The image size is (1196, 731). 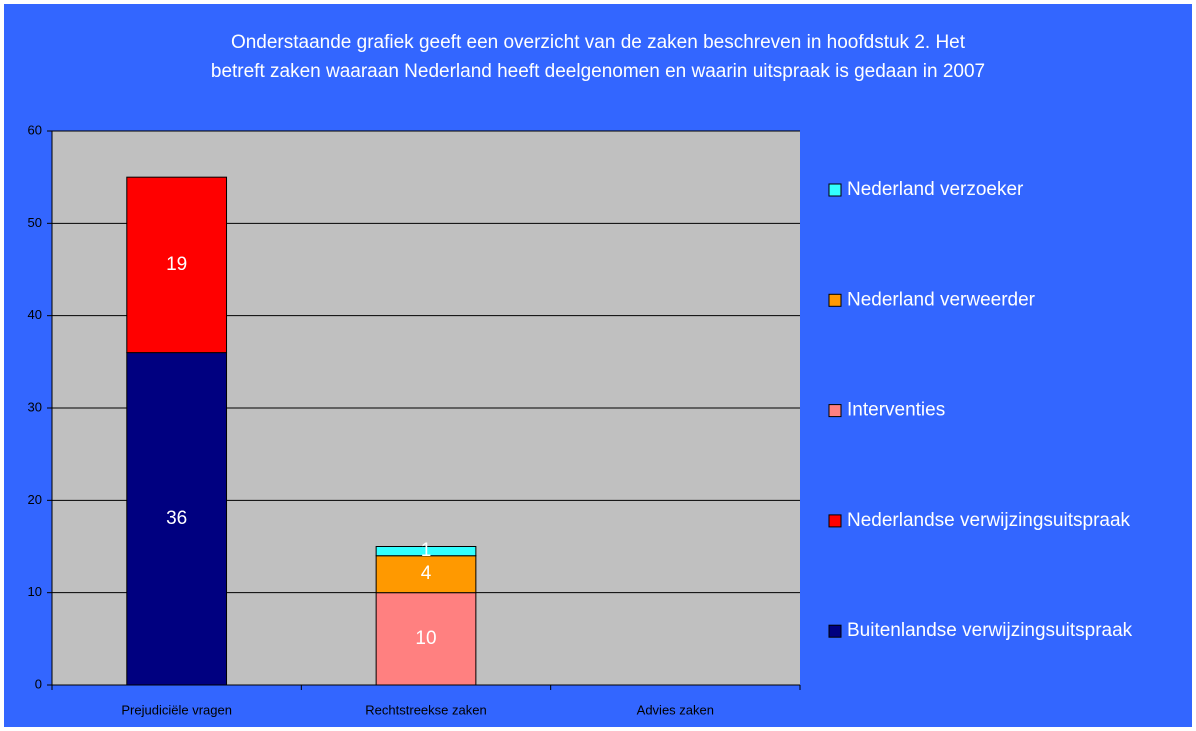 What do you see at coordinates (35, 406) in the screenshot?
I see `y-tick-label: 30` at bounding box center [35, 406].